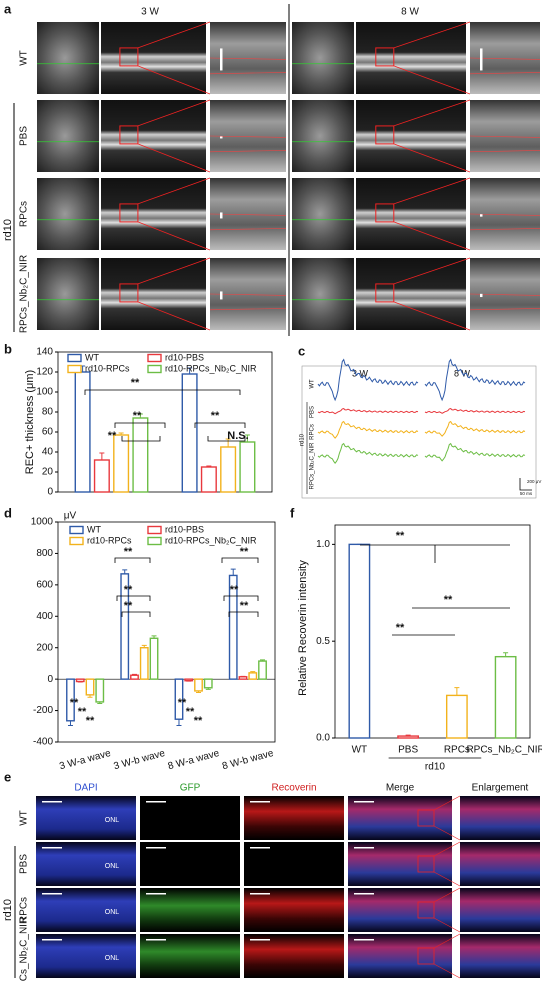 The image size is (542, 981). What do you see at coordinates (70, 516) in the screenshot?
I see `label: μV` at bounding box center [70, 516].